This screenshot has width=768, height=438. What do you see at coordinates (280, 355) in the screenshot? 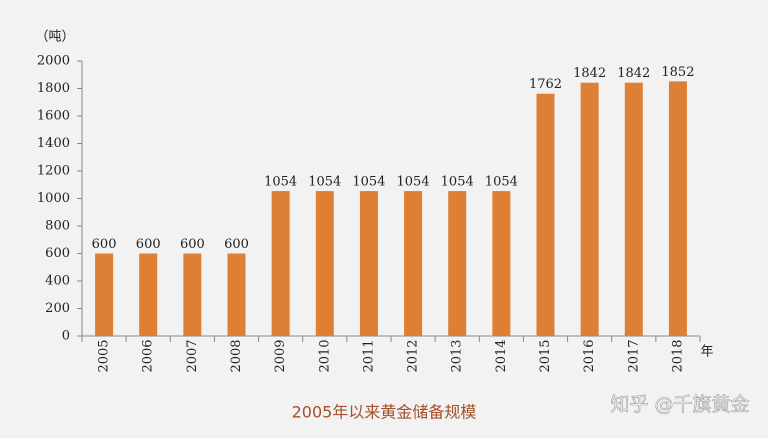
I see `x-tick-label: 2009` at bounding box center [280, 355].